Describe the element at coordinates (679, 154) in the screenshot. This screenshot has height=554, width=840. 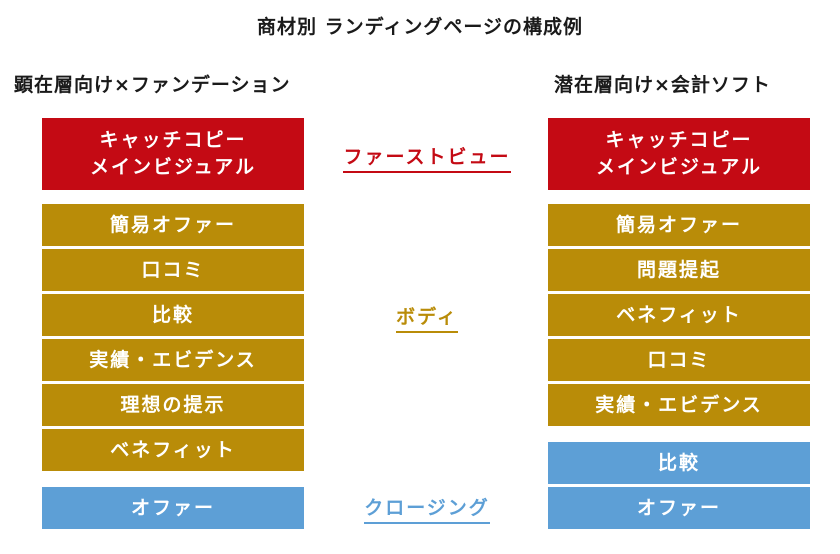
I see `right-firstview-block: キャッチコピー メインビジュアル` at that location.